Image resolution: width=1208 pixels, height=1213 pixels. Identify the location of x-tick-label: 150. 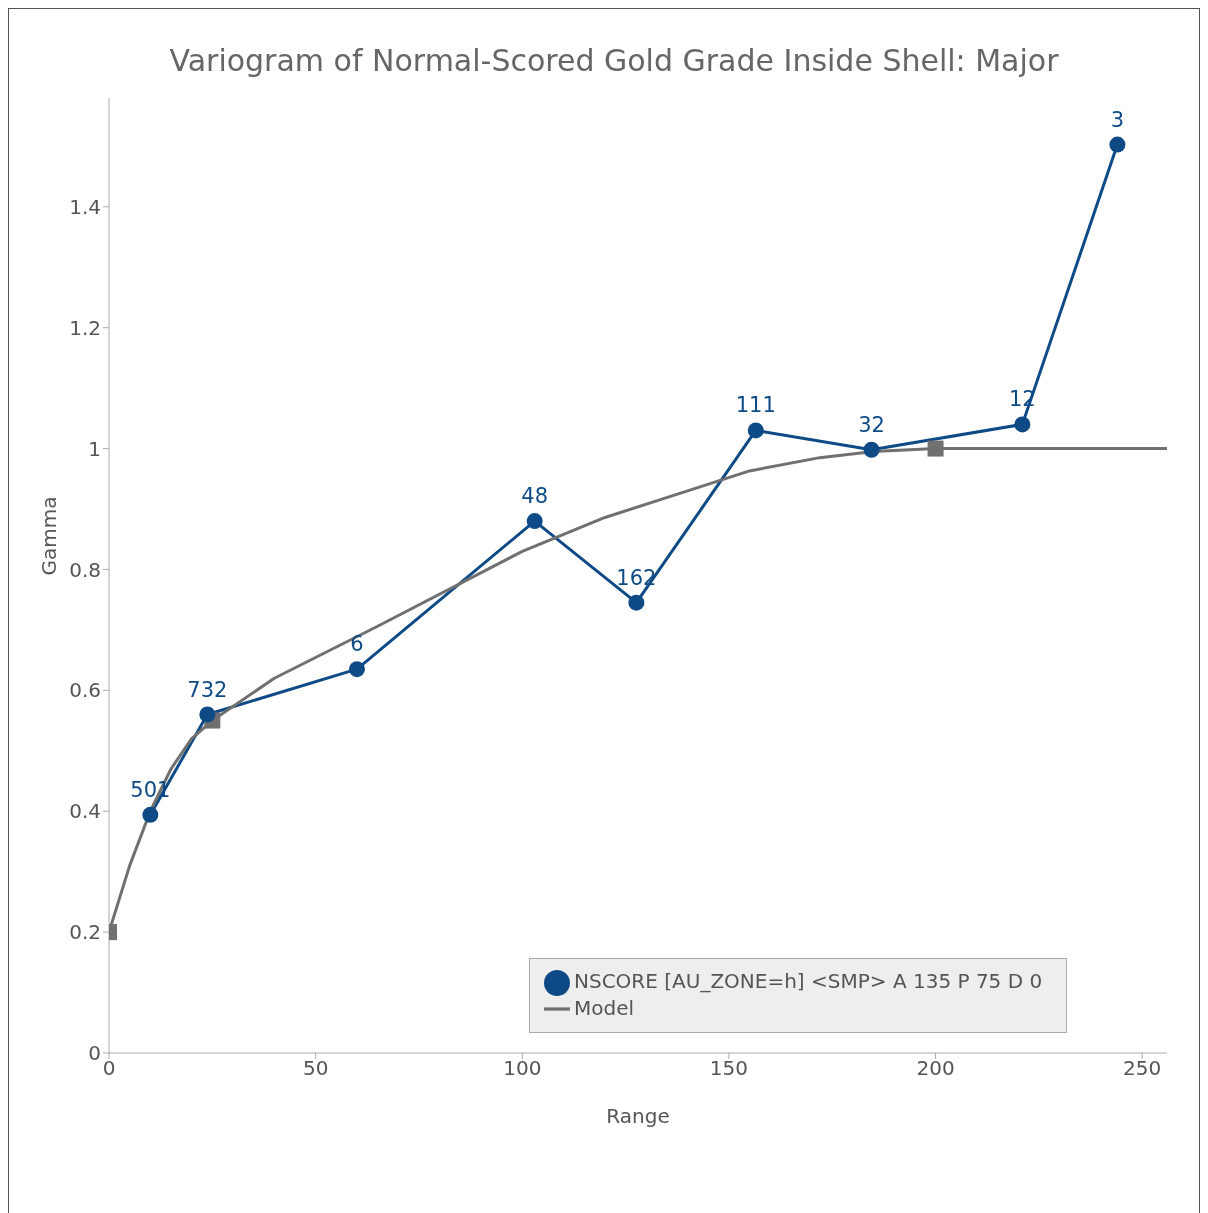
(729, 1068).